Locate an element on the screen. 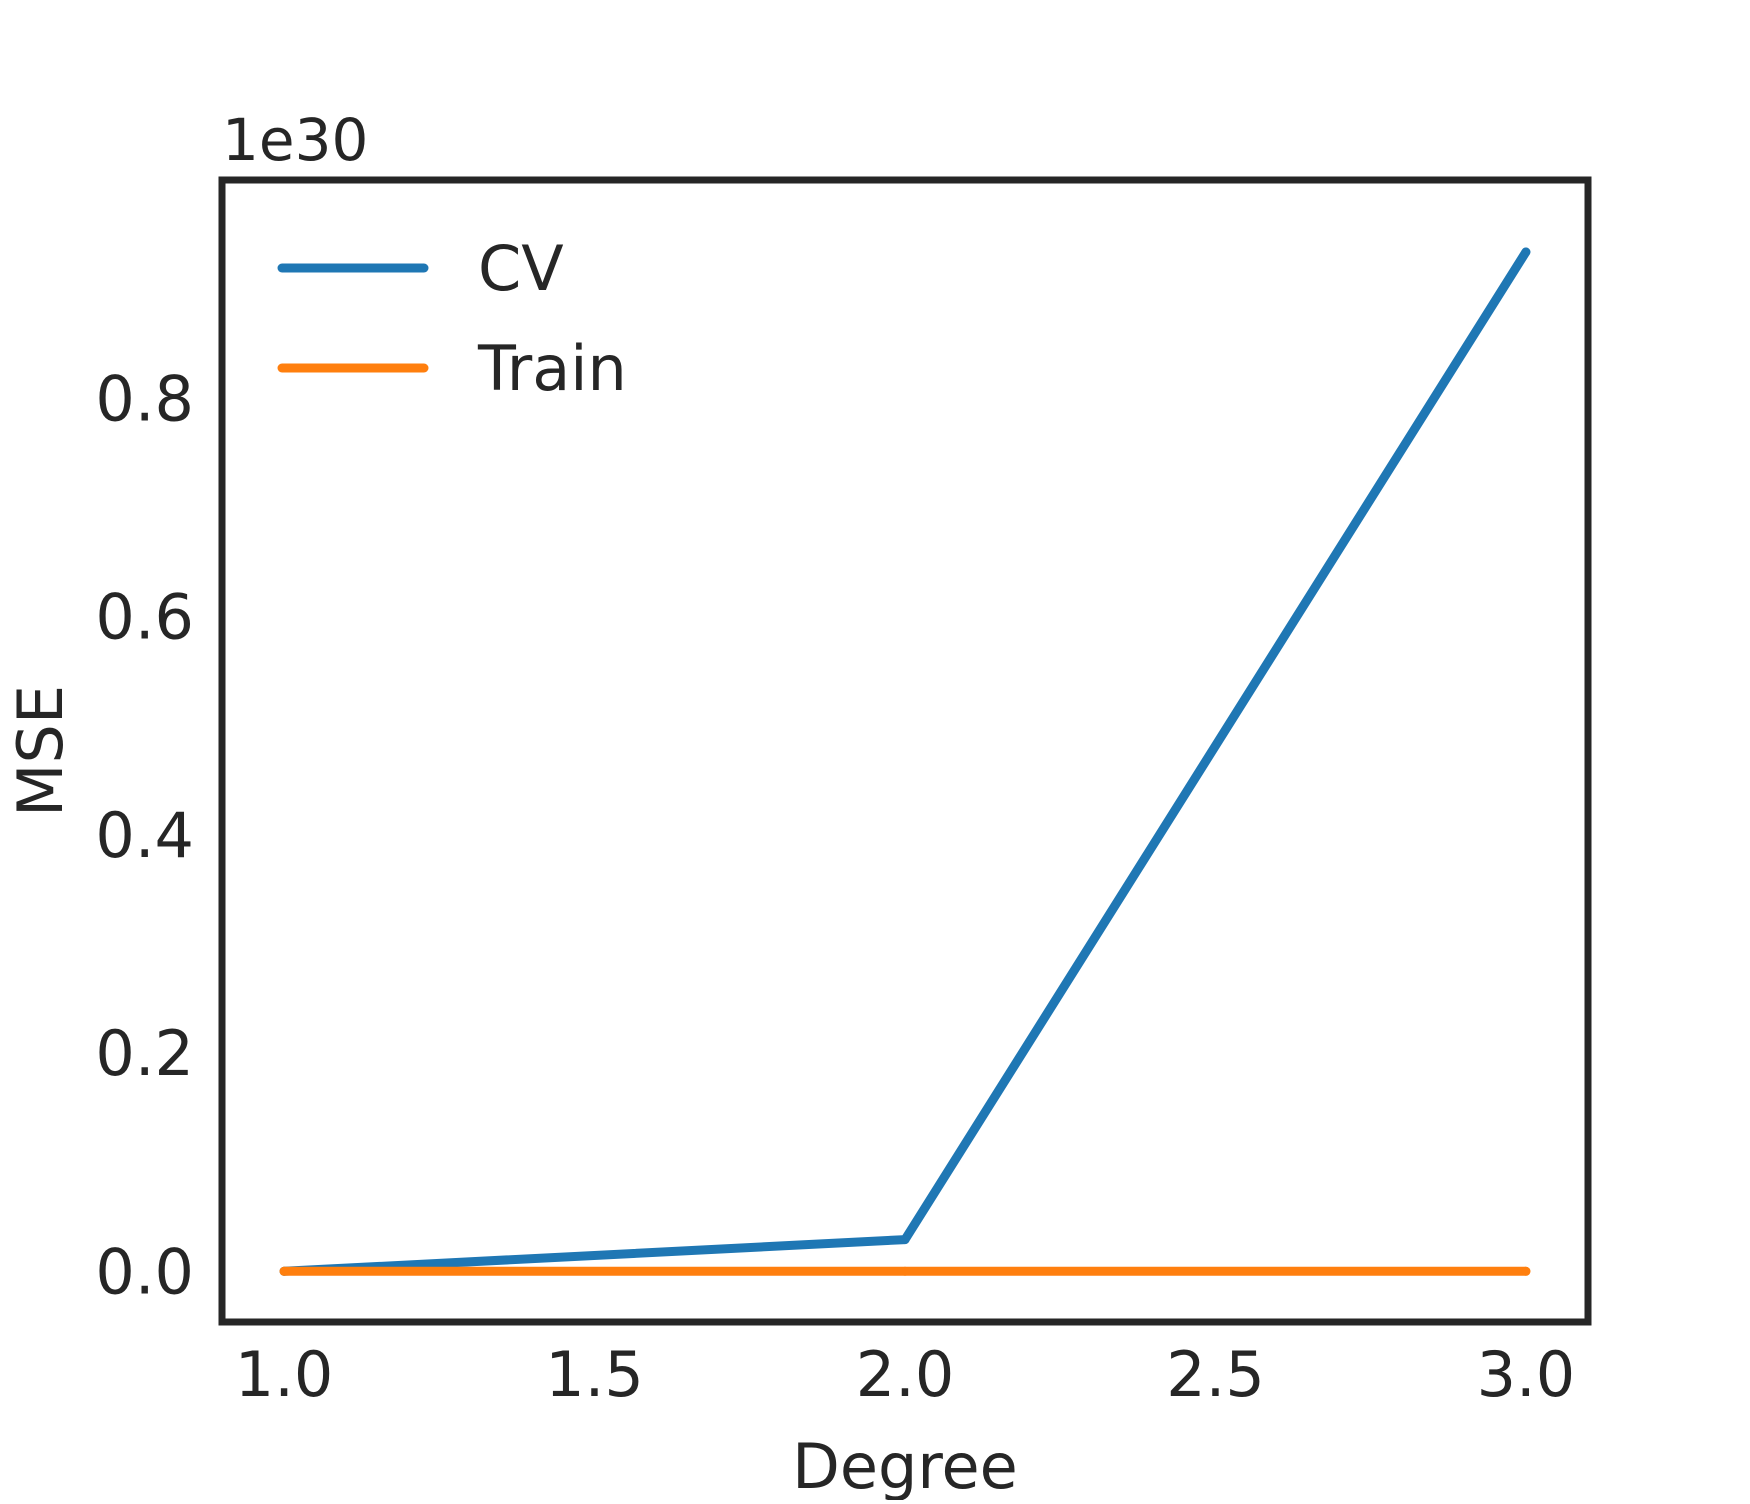 This screenshot has width=1750, height=1504. y-tick-label: 0.8 is located at coordinates (144, 398).